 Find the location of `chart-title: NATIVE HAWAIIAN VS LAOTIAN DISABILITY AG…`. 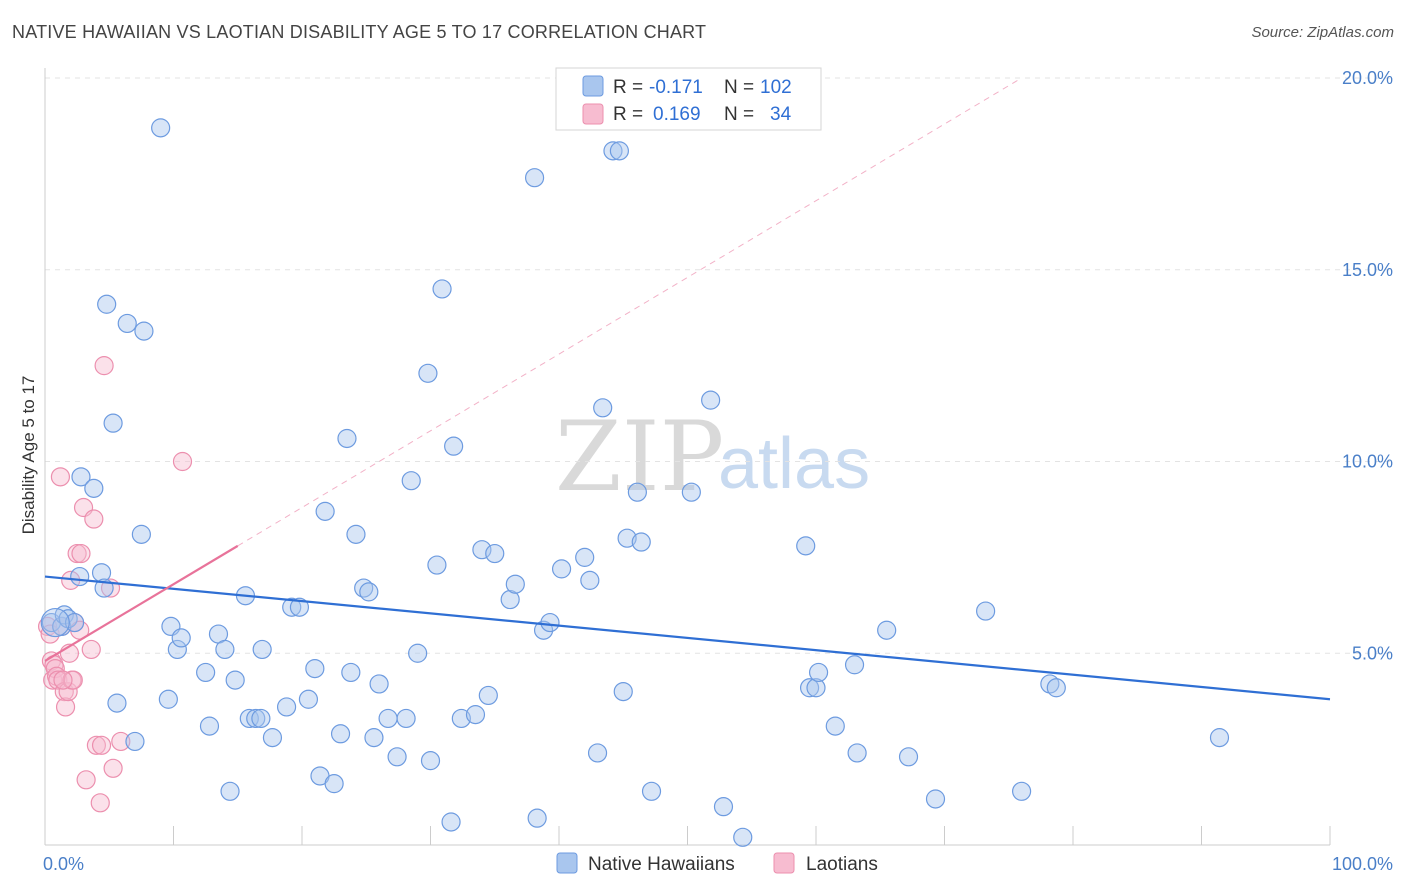

chart-title: NATIVE HAWAIIAN VS LAOTIAN DISABILITY AG… is located at coordinates (359, 32).